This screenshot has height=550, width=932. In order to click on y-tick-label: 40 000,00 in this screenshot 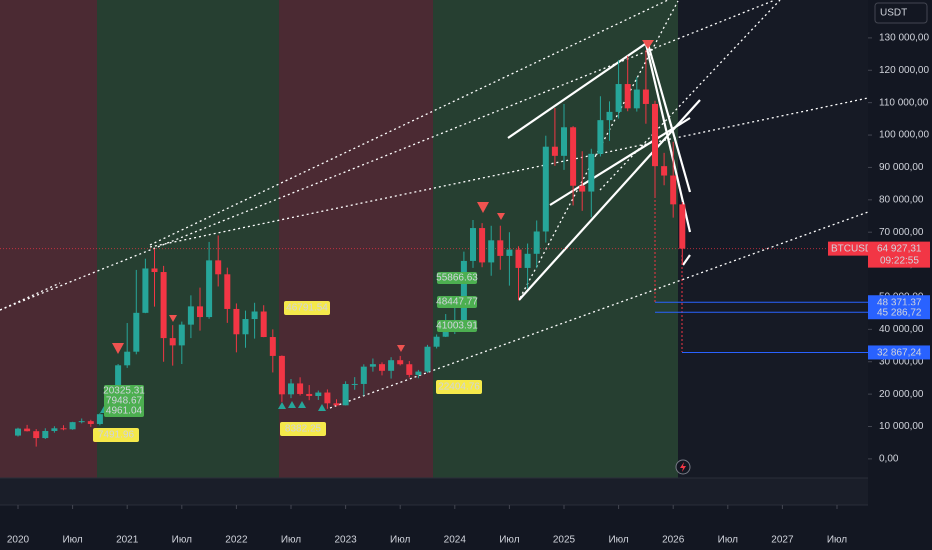, I will do `click(901, 329)`.